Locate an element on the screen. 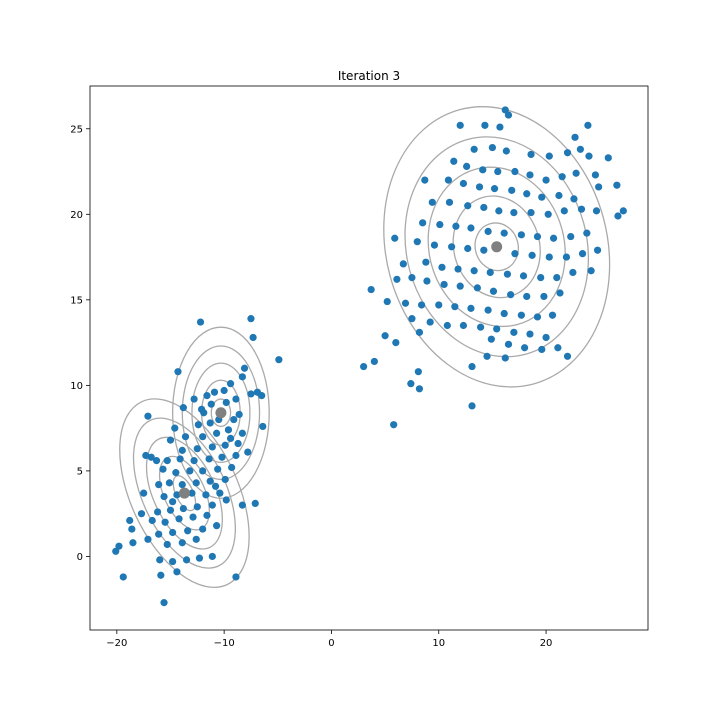 Image resolution: width=720 pixels, height=720 pixels. y-tick-label: 0 is located at coordinates (80, 557).